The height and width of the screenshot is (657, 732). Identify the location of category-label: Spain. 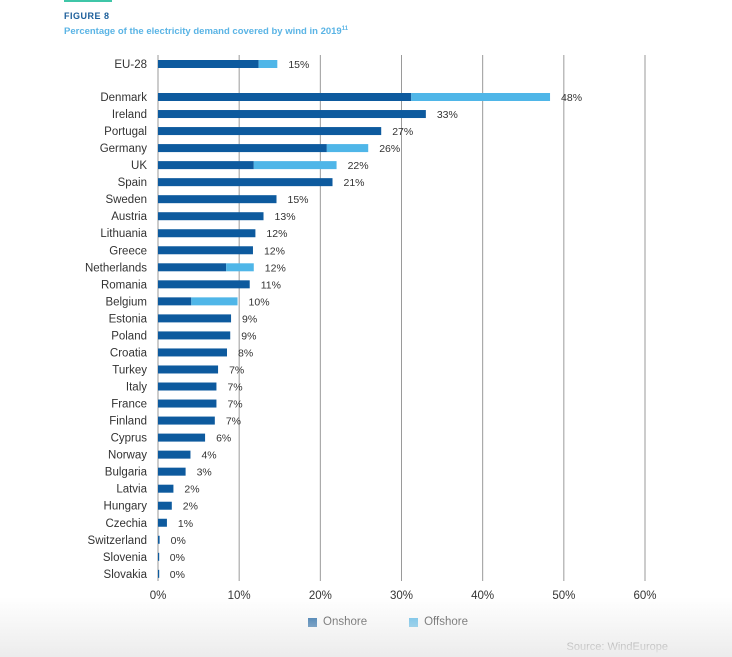
(132, 183).